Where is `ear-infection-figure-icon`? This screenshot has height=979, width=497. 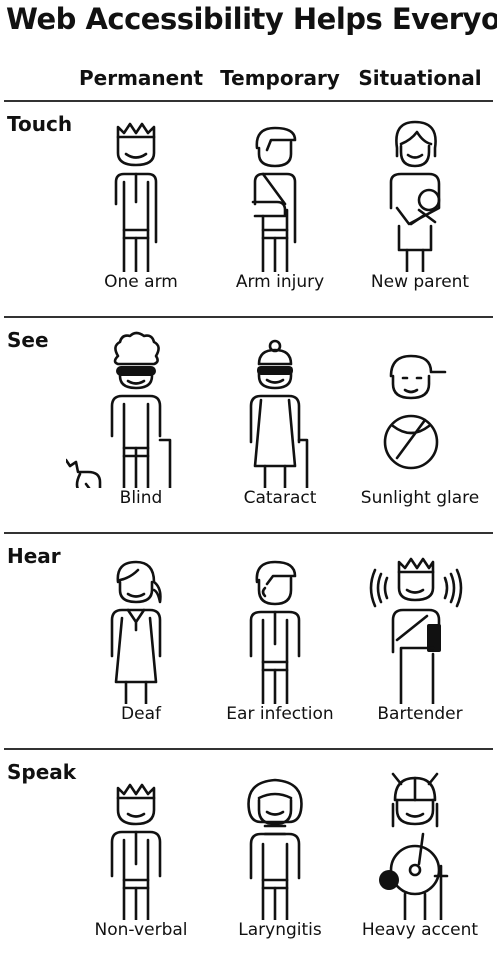
ear-infection-figure-icon is located at coordinates (275, 632).